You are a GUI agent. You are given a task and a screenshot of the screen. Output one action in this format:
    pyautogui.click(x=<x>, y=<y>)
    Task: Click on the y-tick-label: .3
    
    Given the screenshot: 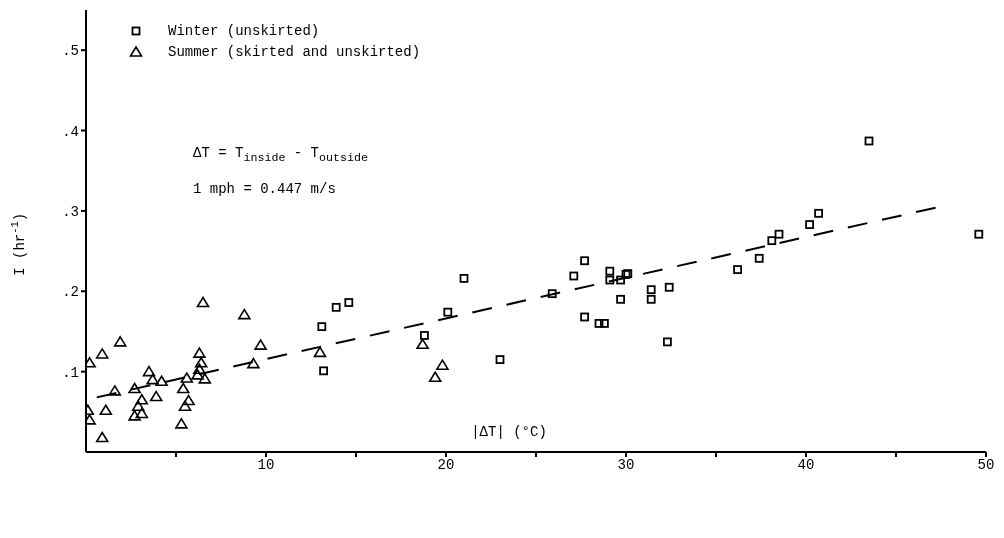 What is the action you would take?
    pyautogui.click(x=70, y=211)
    